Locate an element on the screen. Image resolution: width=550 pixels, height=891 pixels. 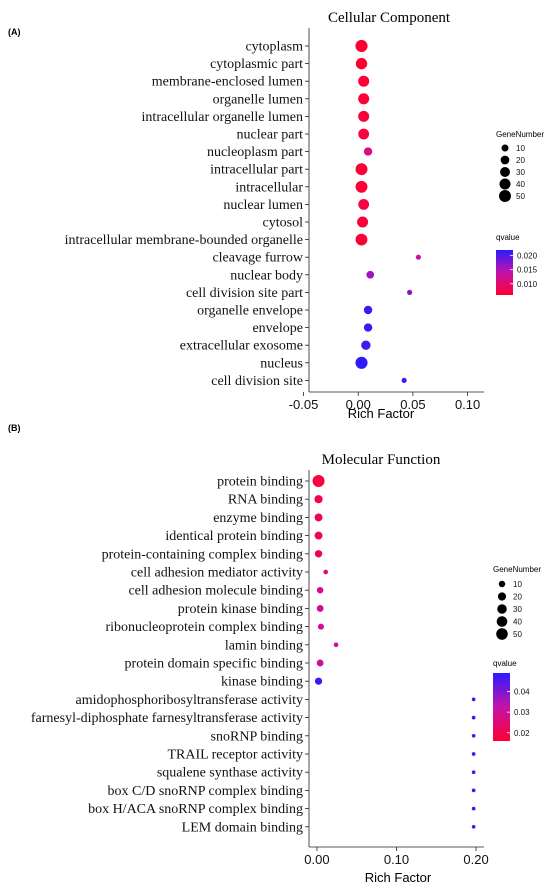
size-legend-label: 40 is located at coordinates (517, 622).